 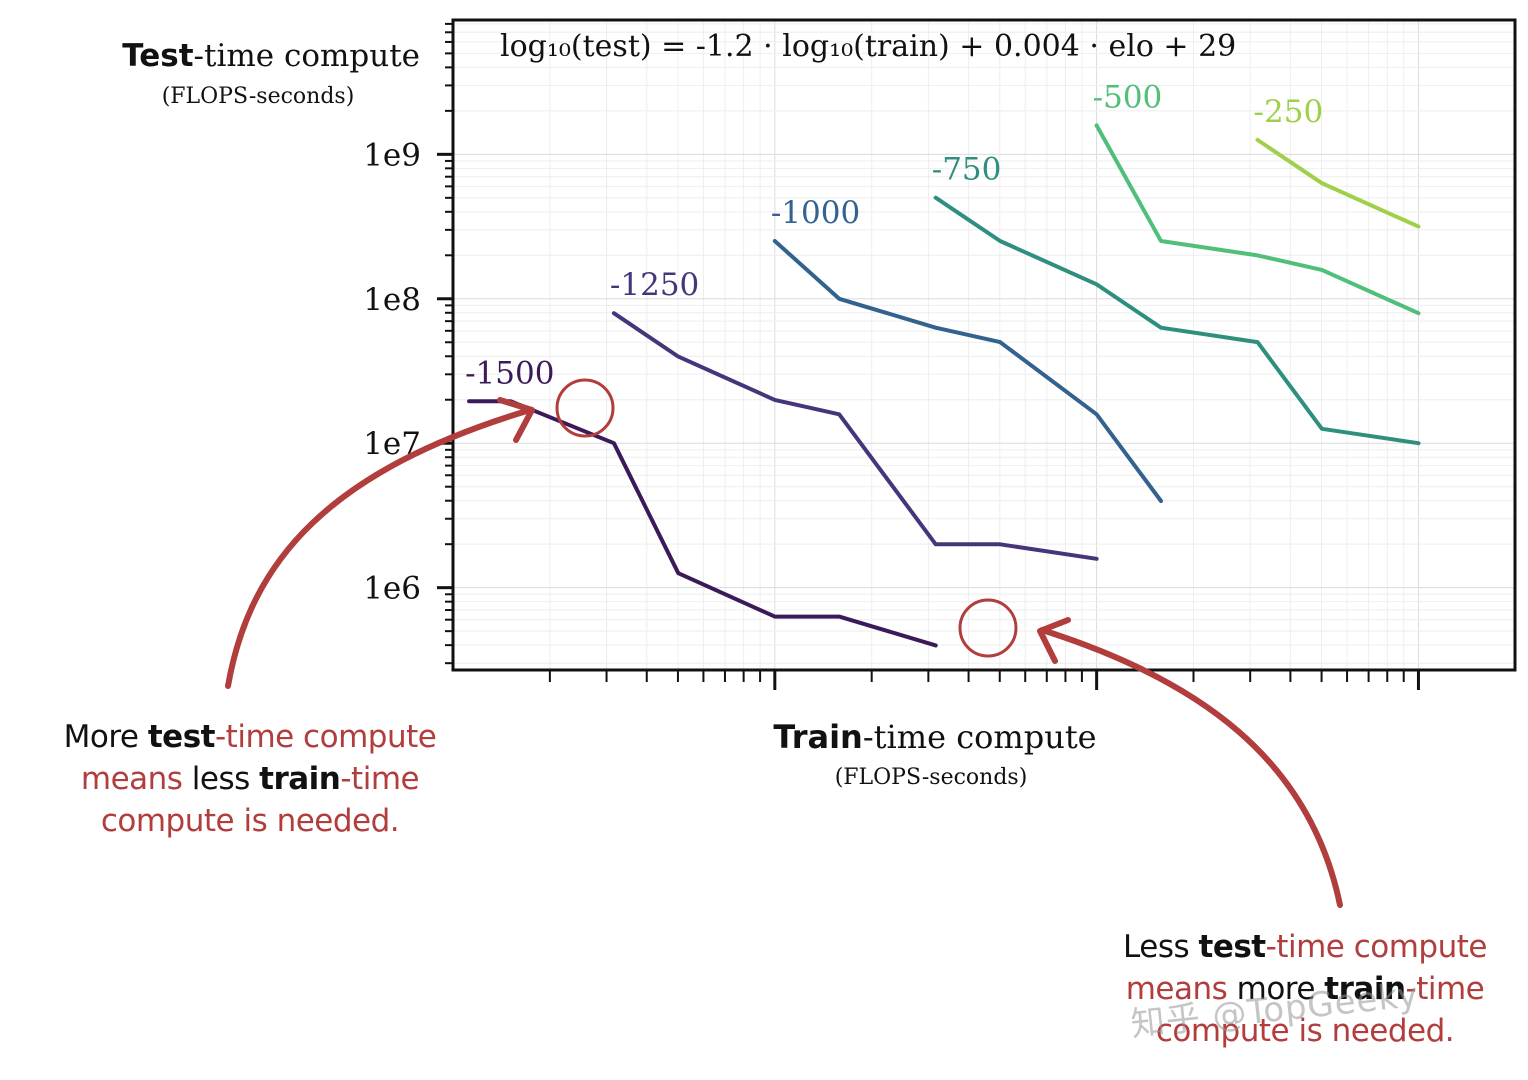 What do you see at coordinates (392, 589) in the screenshot?
I see `y-tick-label: 1e6` at bounding box center [392, 589].